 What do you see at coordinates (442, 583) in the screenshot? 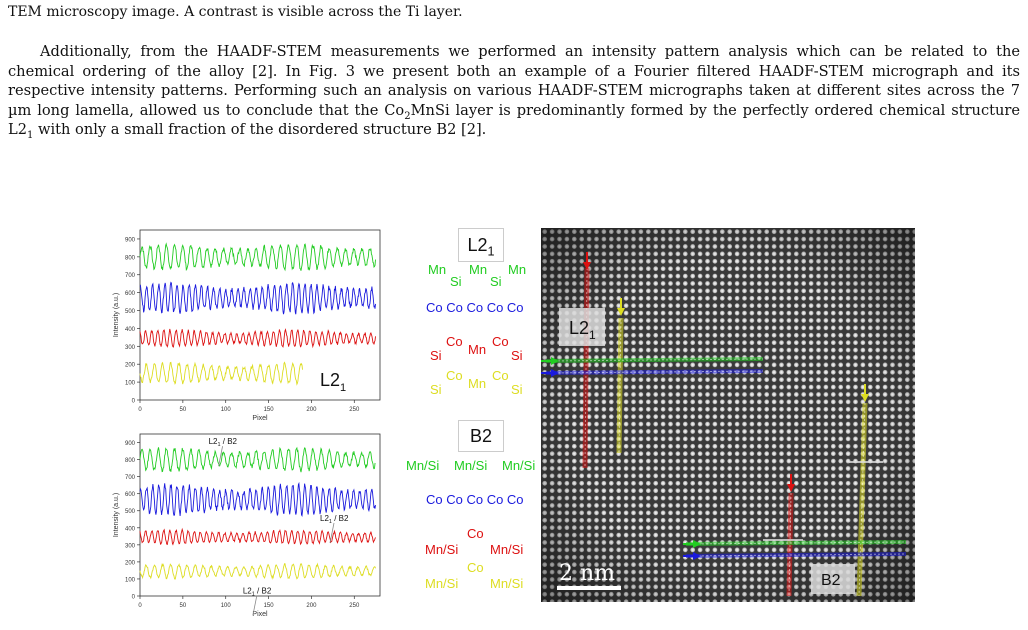
I see `b2-yellow-mnsi-1: Mn/Si` at bounding box center [442, 583].